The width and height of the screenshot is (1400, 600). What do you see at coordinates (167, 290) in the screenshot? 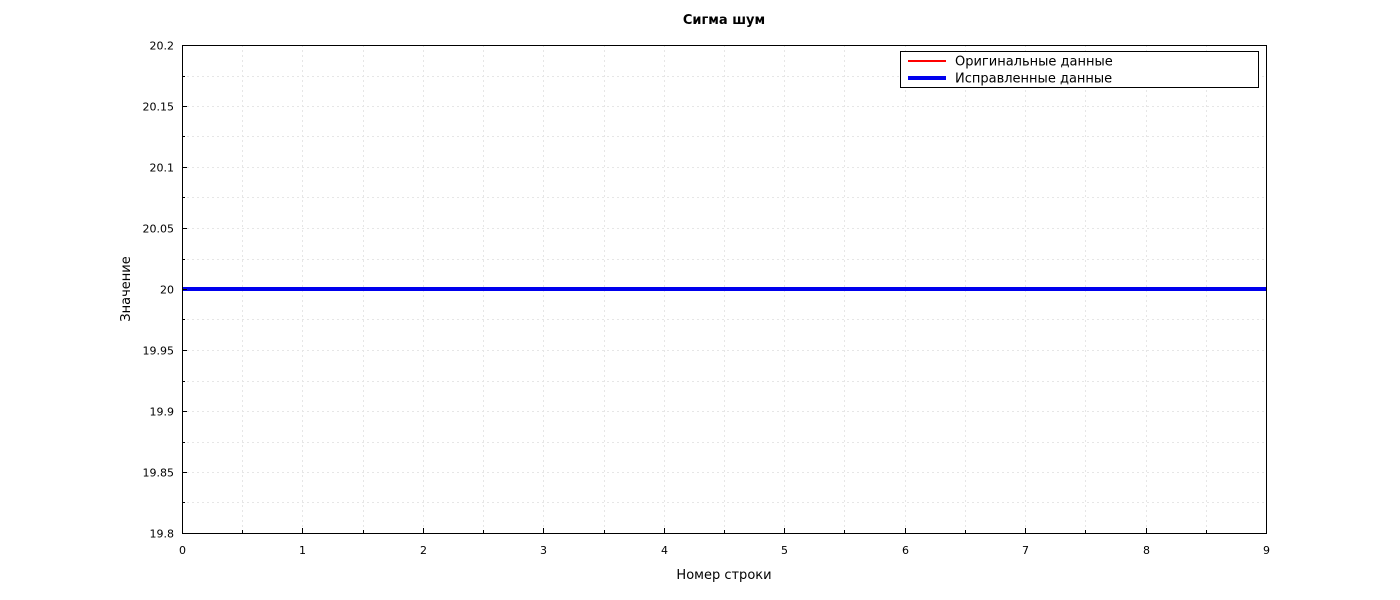
I see `y-tick-label: 20` at bounding box center [167, 290].